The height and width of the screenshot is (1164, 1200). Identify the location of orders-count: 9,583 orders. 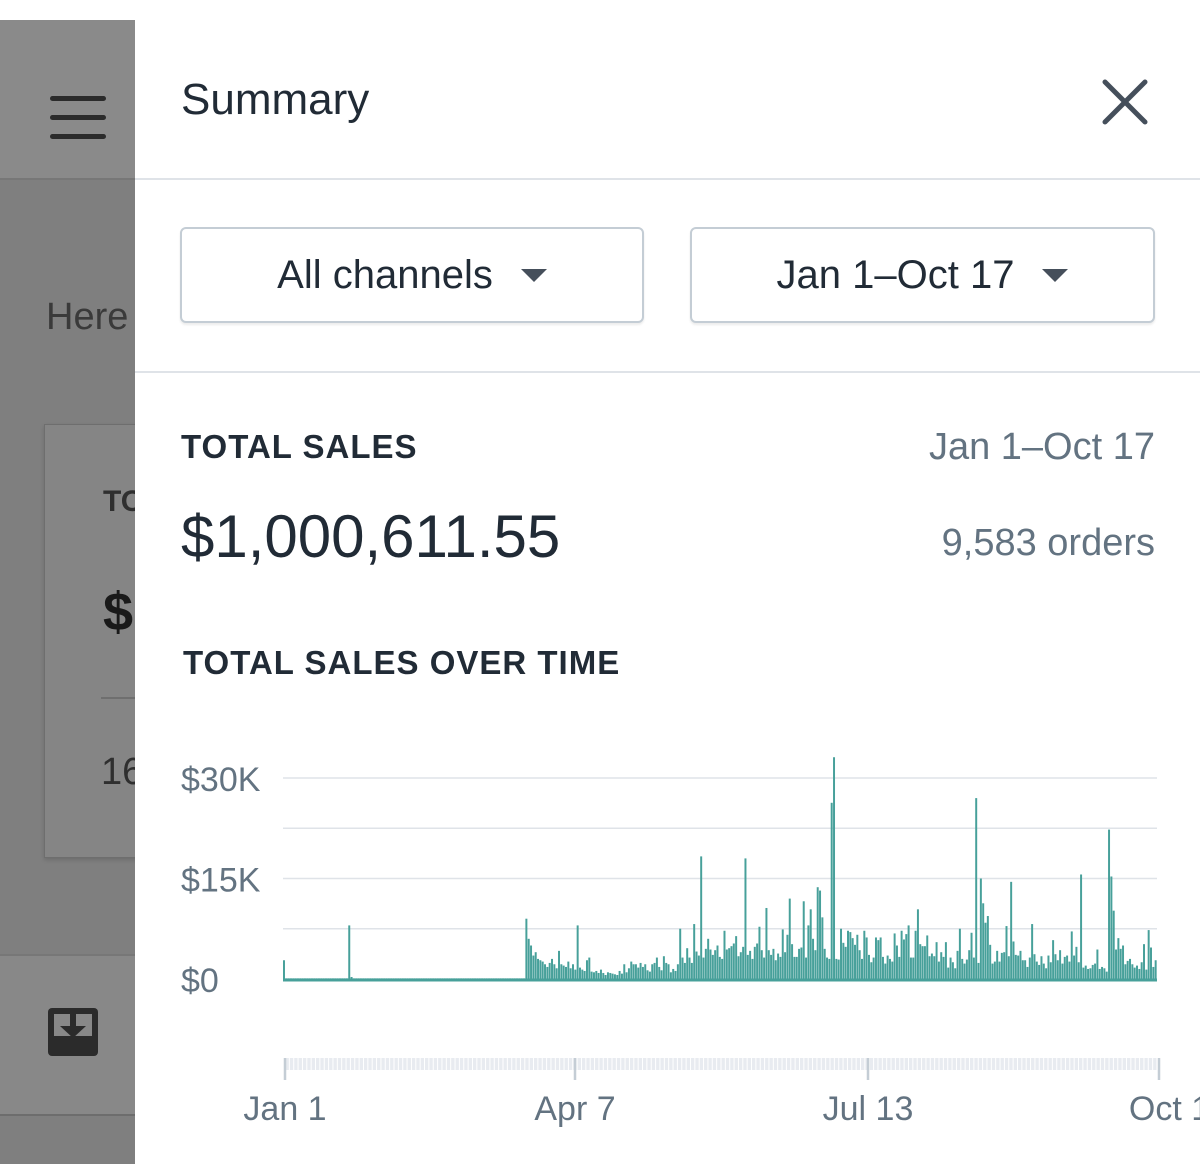
(1048, 543).